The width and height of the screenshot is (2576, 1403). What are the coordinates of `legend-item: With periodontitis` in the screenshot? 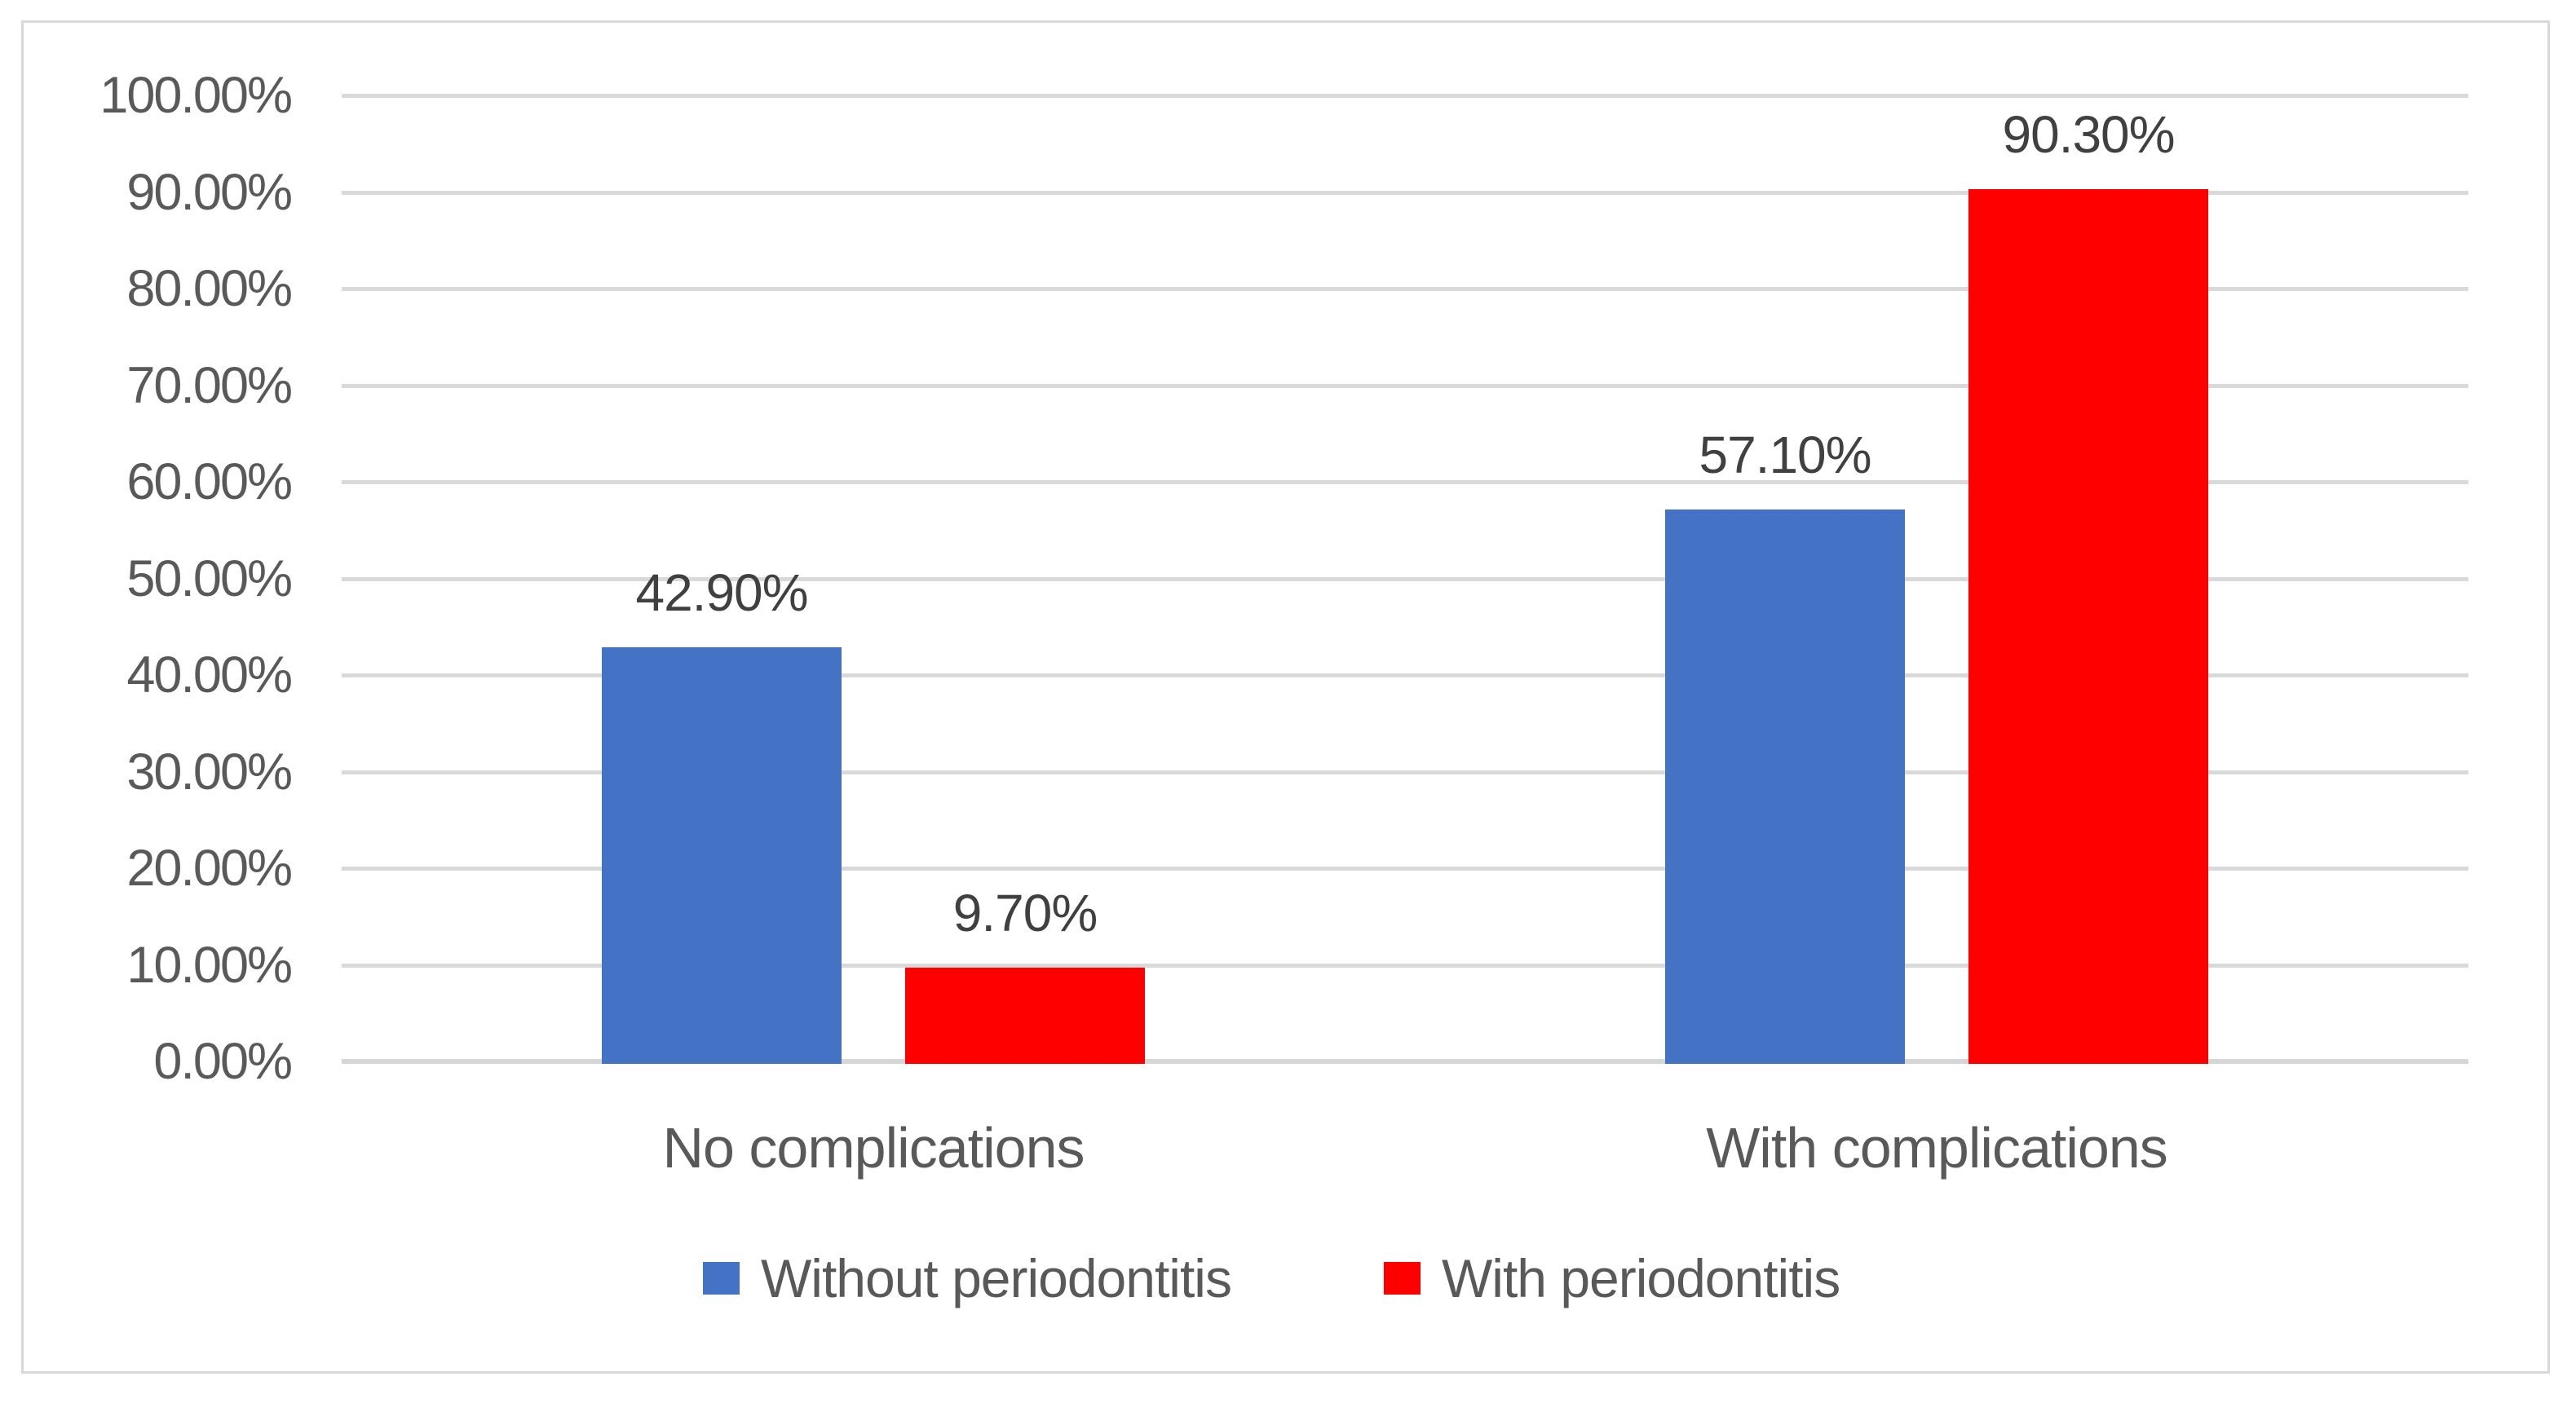 It's located at (1612, 1278).